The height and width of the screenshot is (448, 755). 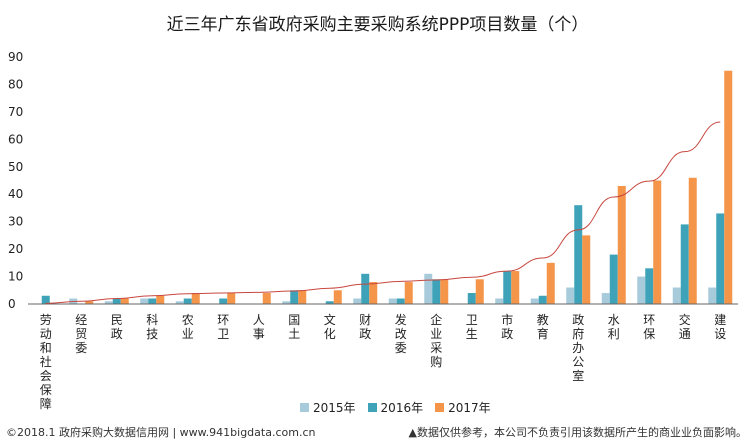 What do you see at coordinates (649, 327) in the screenshot?
I see `x-tick-label: 环保` at bounding box center [649, 327].